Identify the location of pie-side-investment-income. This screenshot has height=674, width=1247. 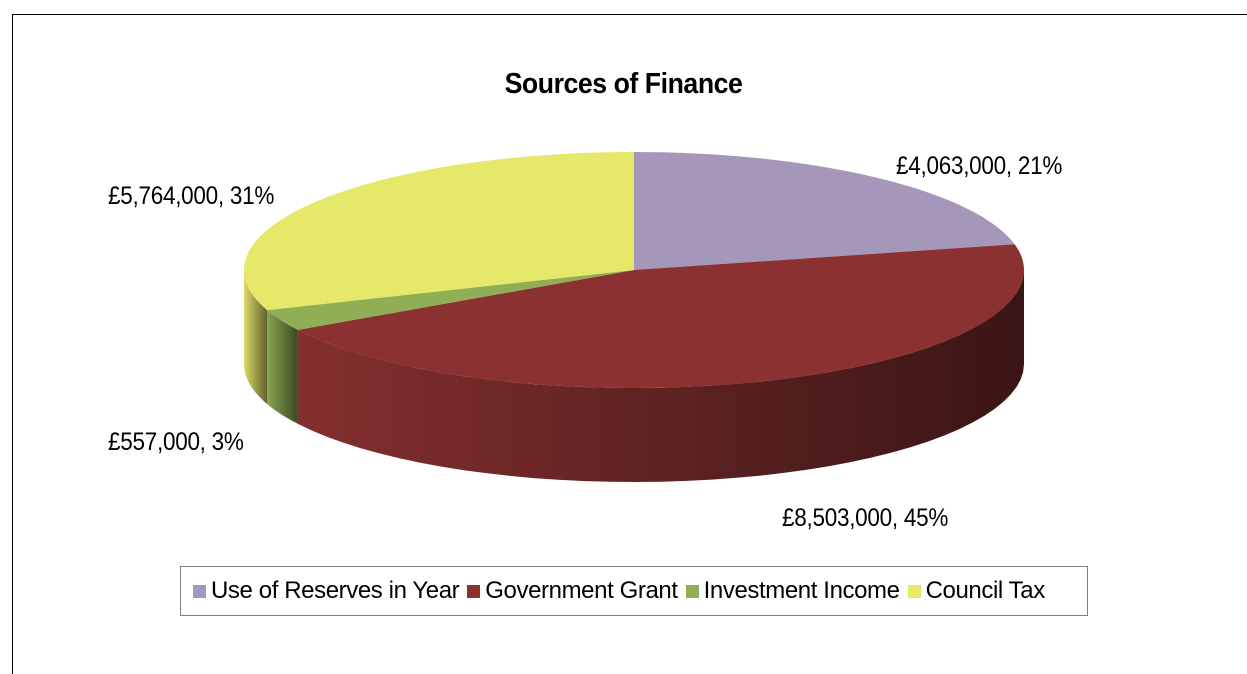
(282, 367).